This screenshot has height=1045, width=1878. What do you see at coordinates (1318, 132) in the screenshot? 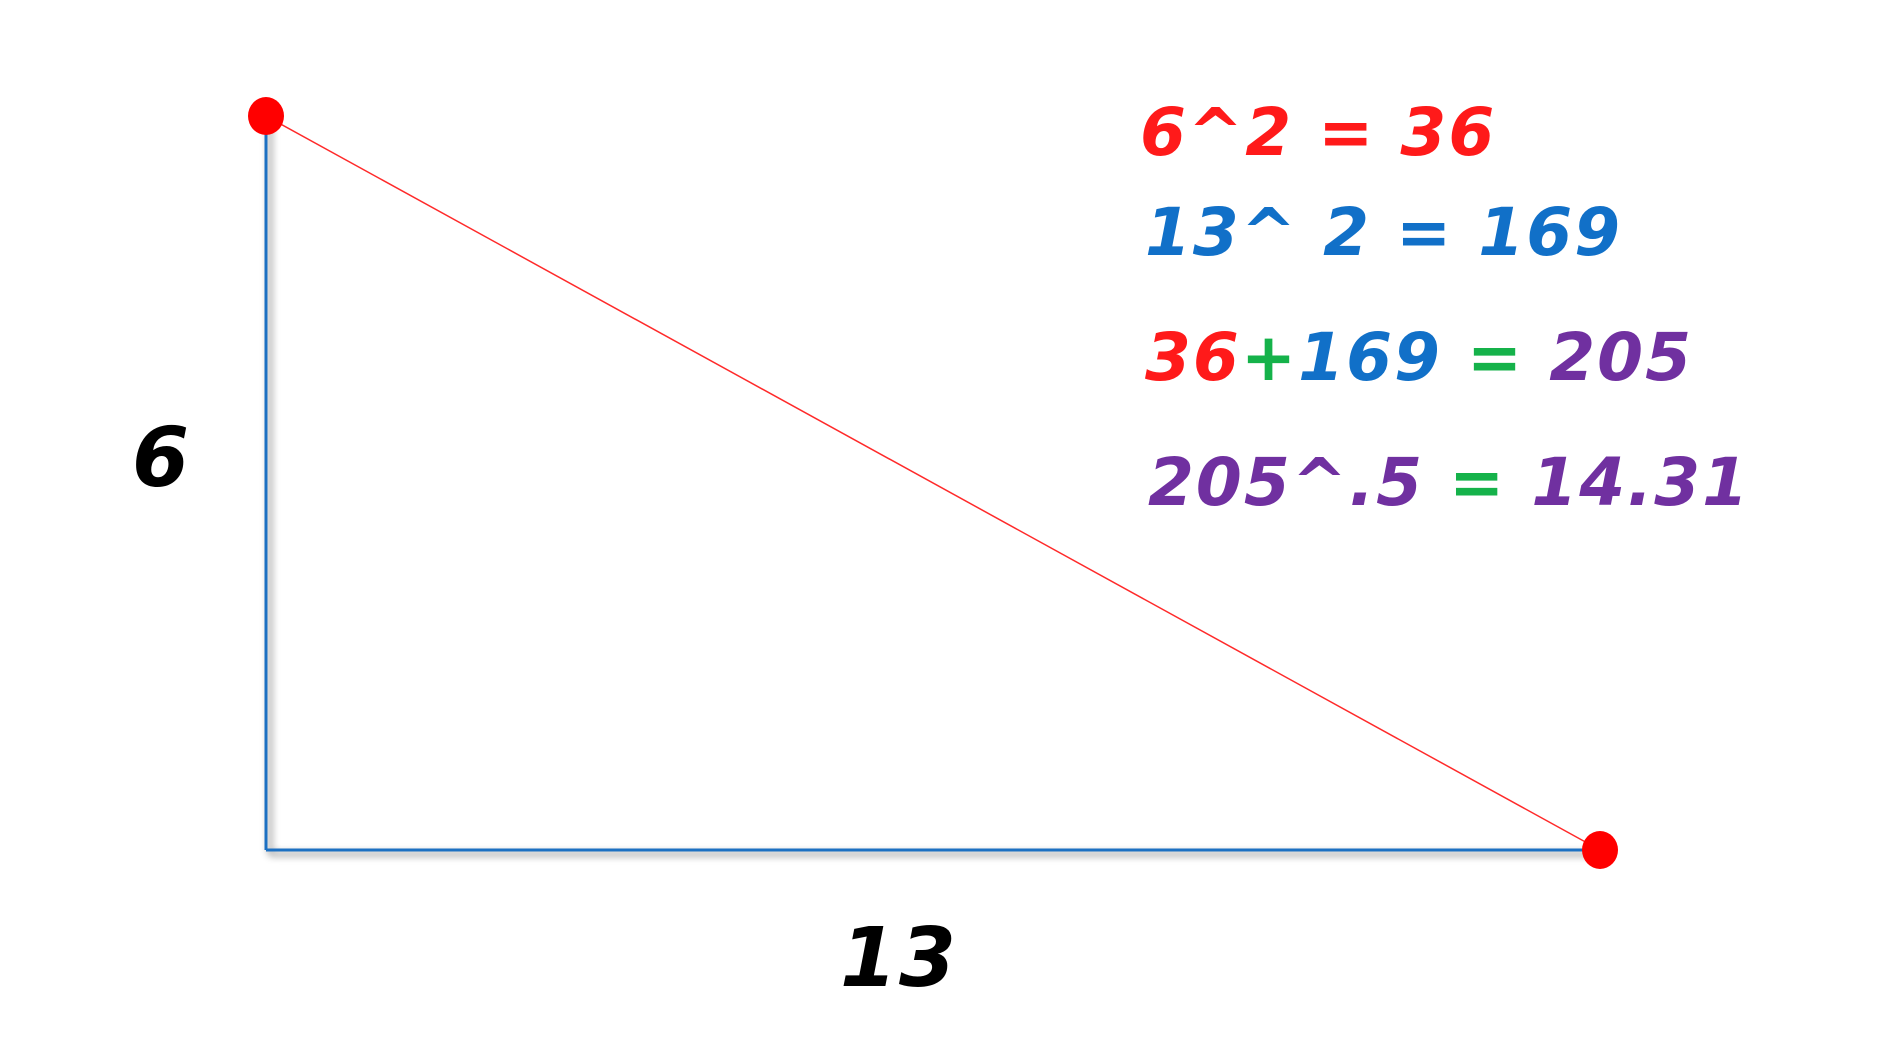
I see `equation-line-1: 6^2 = 36` at bounding box center [1318, 132].